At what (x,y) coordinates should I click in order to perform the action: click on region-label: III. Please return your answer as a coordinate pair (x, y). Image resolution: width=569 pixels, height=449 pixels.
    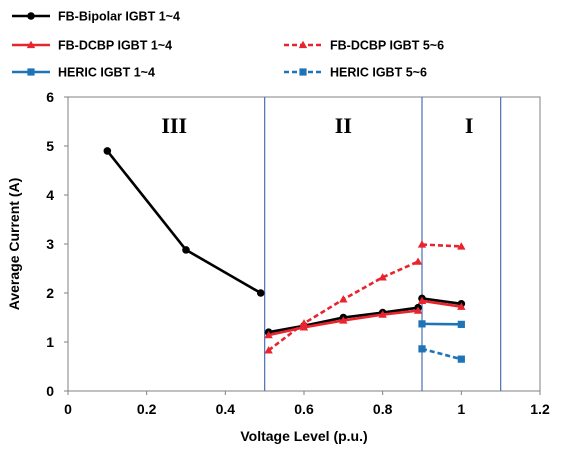
    Looking at the image, I should click on (174, 125).